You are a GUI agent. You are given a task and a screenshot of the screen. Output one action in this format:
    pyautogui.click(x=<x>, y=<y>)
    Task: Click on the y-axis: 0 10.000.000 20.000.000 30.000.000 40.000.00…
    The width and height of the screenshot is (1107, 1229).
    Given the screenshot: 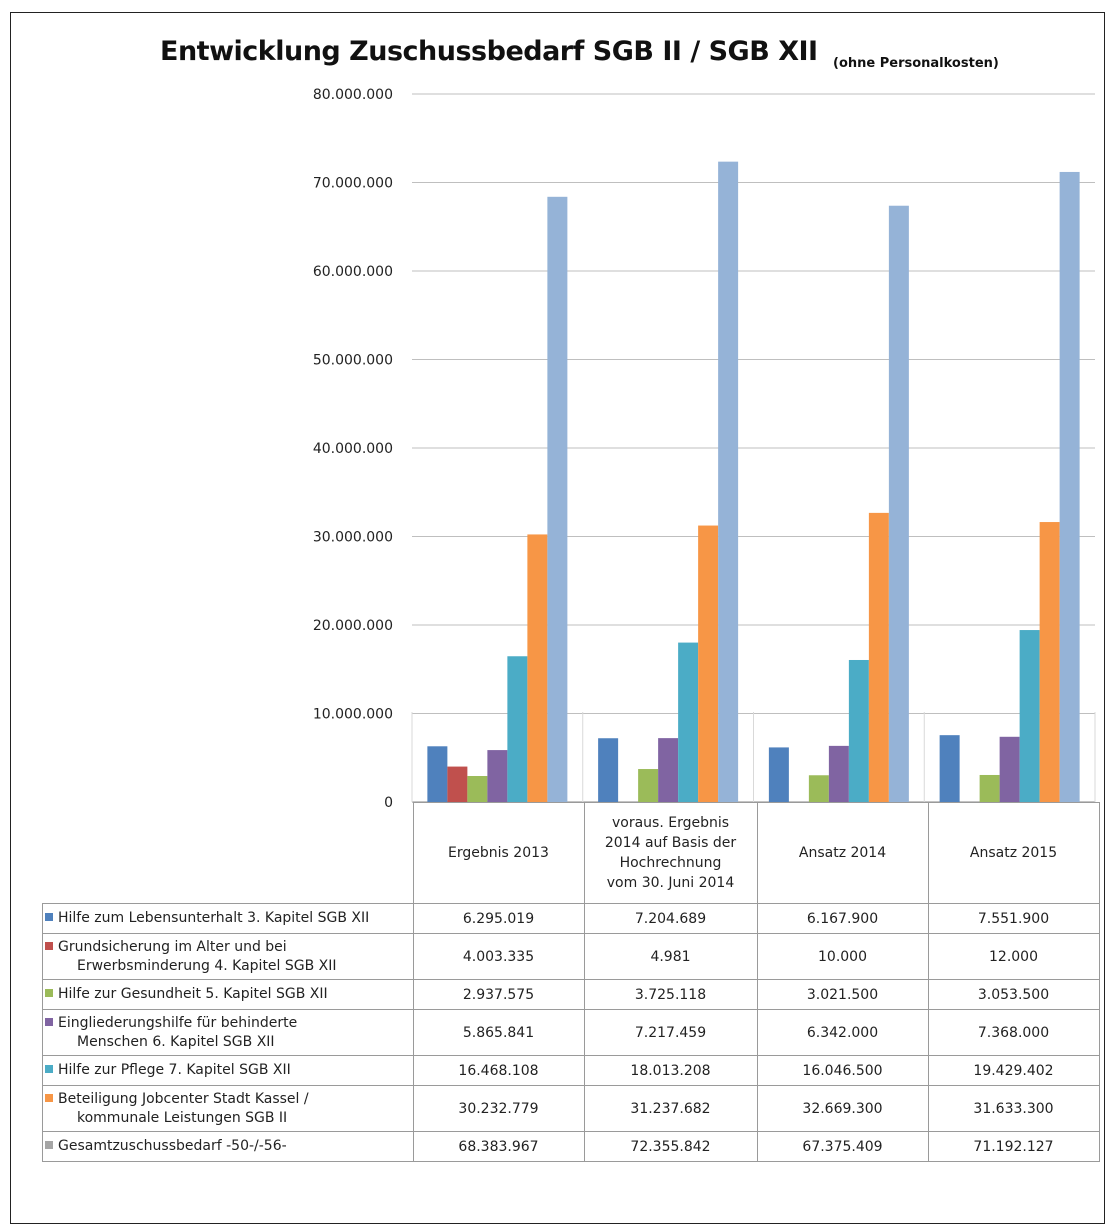 What is the action you would take?
    pyautogui.click(x=353, y=449)
    